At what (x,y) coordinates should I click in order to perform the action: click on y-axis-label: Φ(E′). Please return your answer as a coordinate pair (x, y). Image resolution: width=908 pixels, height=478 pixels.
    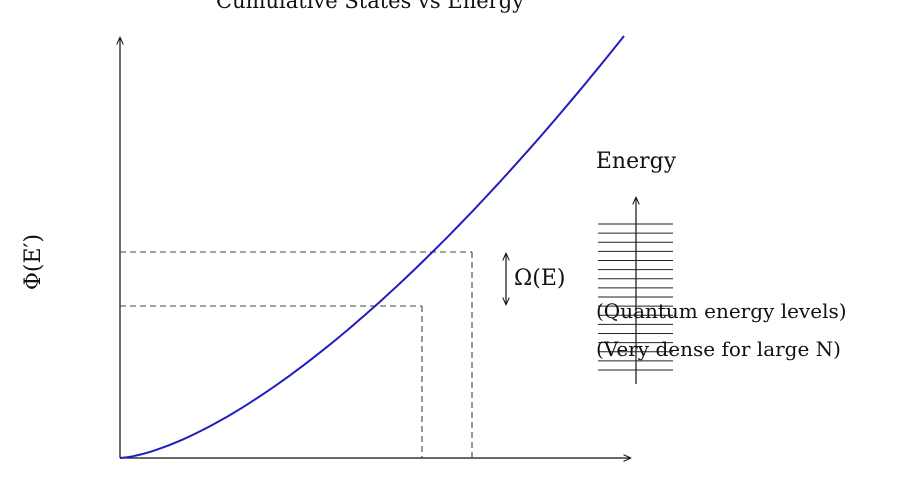
    Looking at the image, I should click on (33, 262).